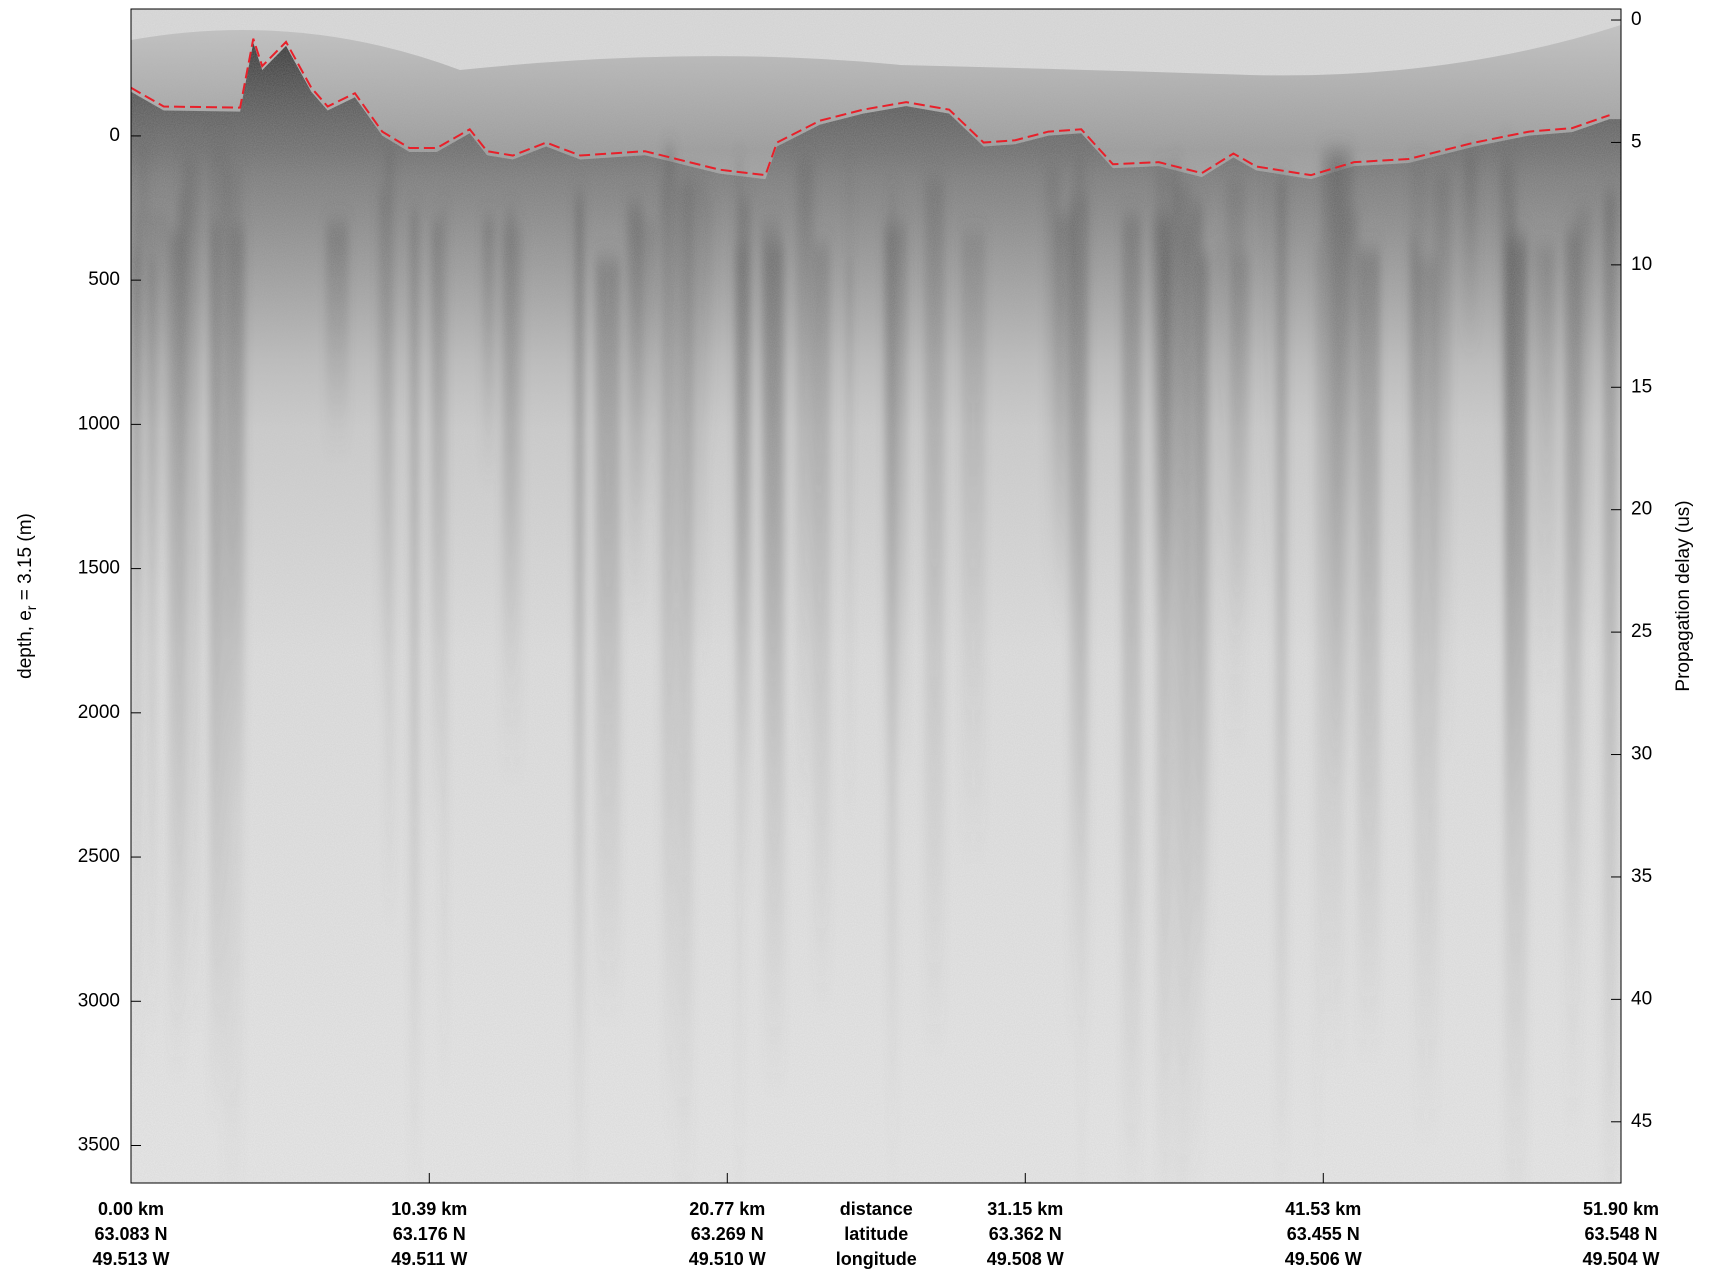 The image size is (1709, 1276). What do you see at coordinates (99, 856) in the screenshot?
I see `y-tick-label: 2500` at bounding box center [99, 856].